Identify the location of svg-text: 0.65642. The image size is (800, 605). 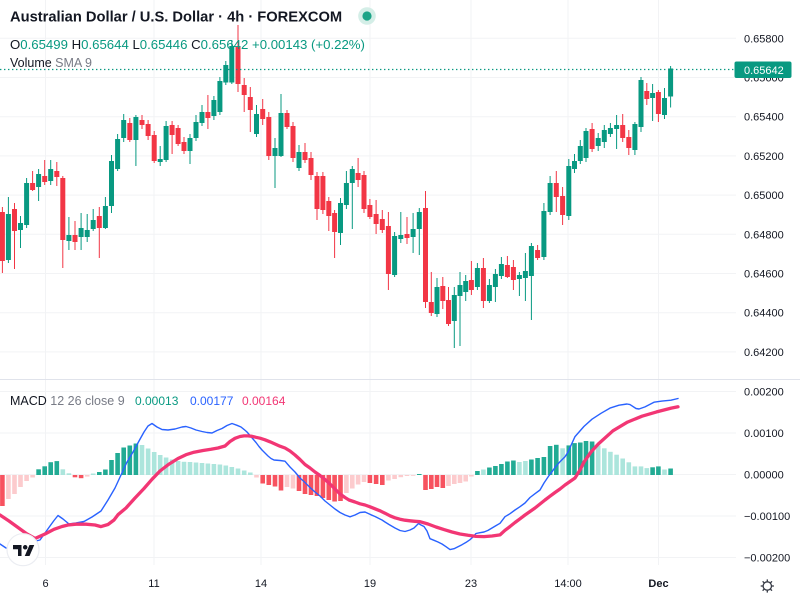
(764, 71).